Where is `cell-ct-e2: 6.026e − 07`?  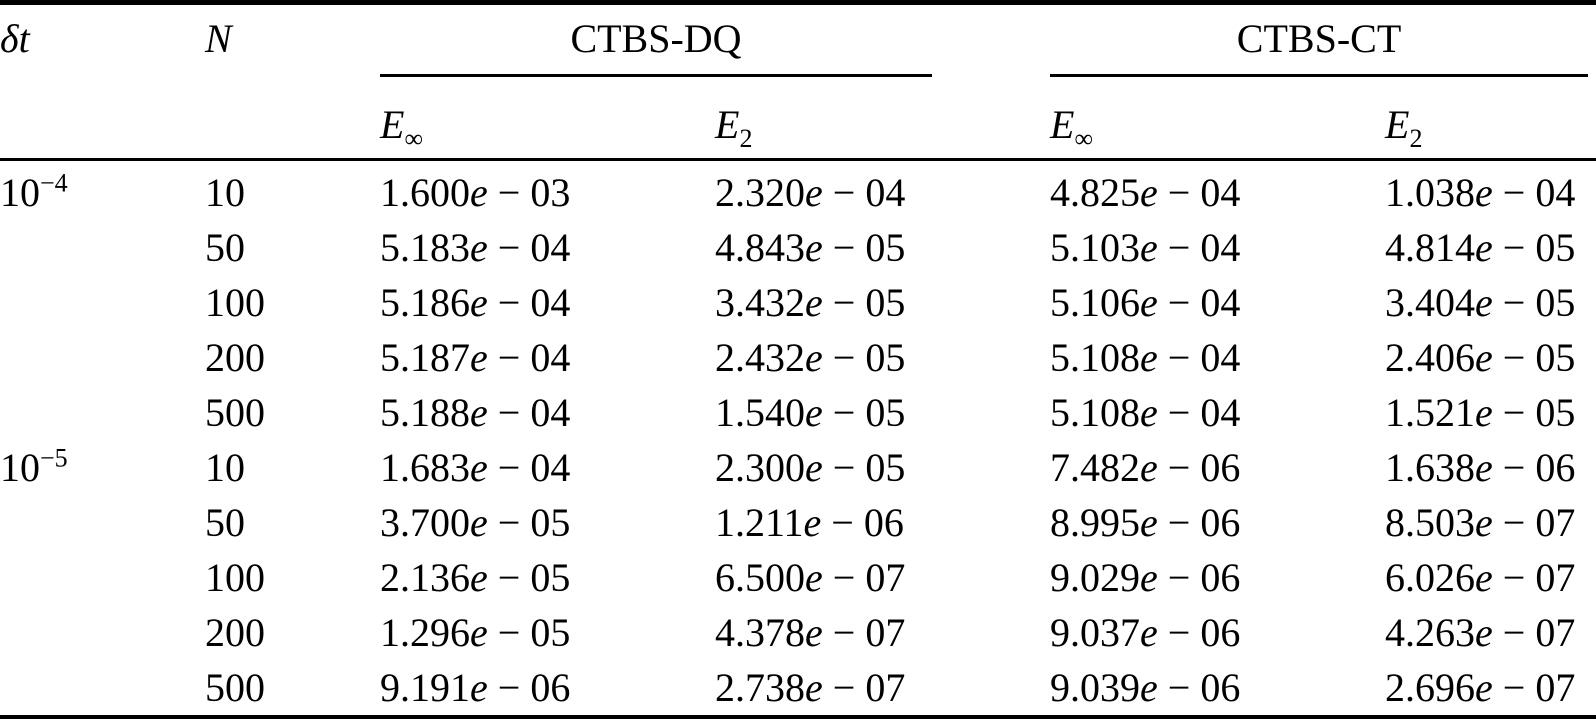
cell-ct-e2: 6.026e − 07 is located at coordinates (1480, 577).